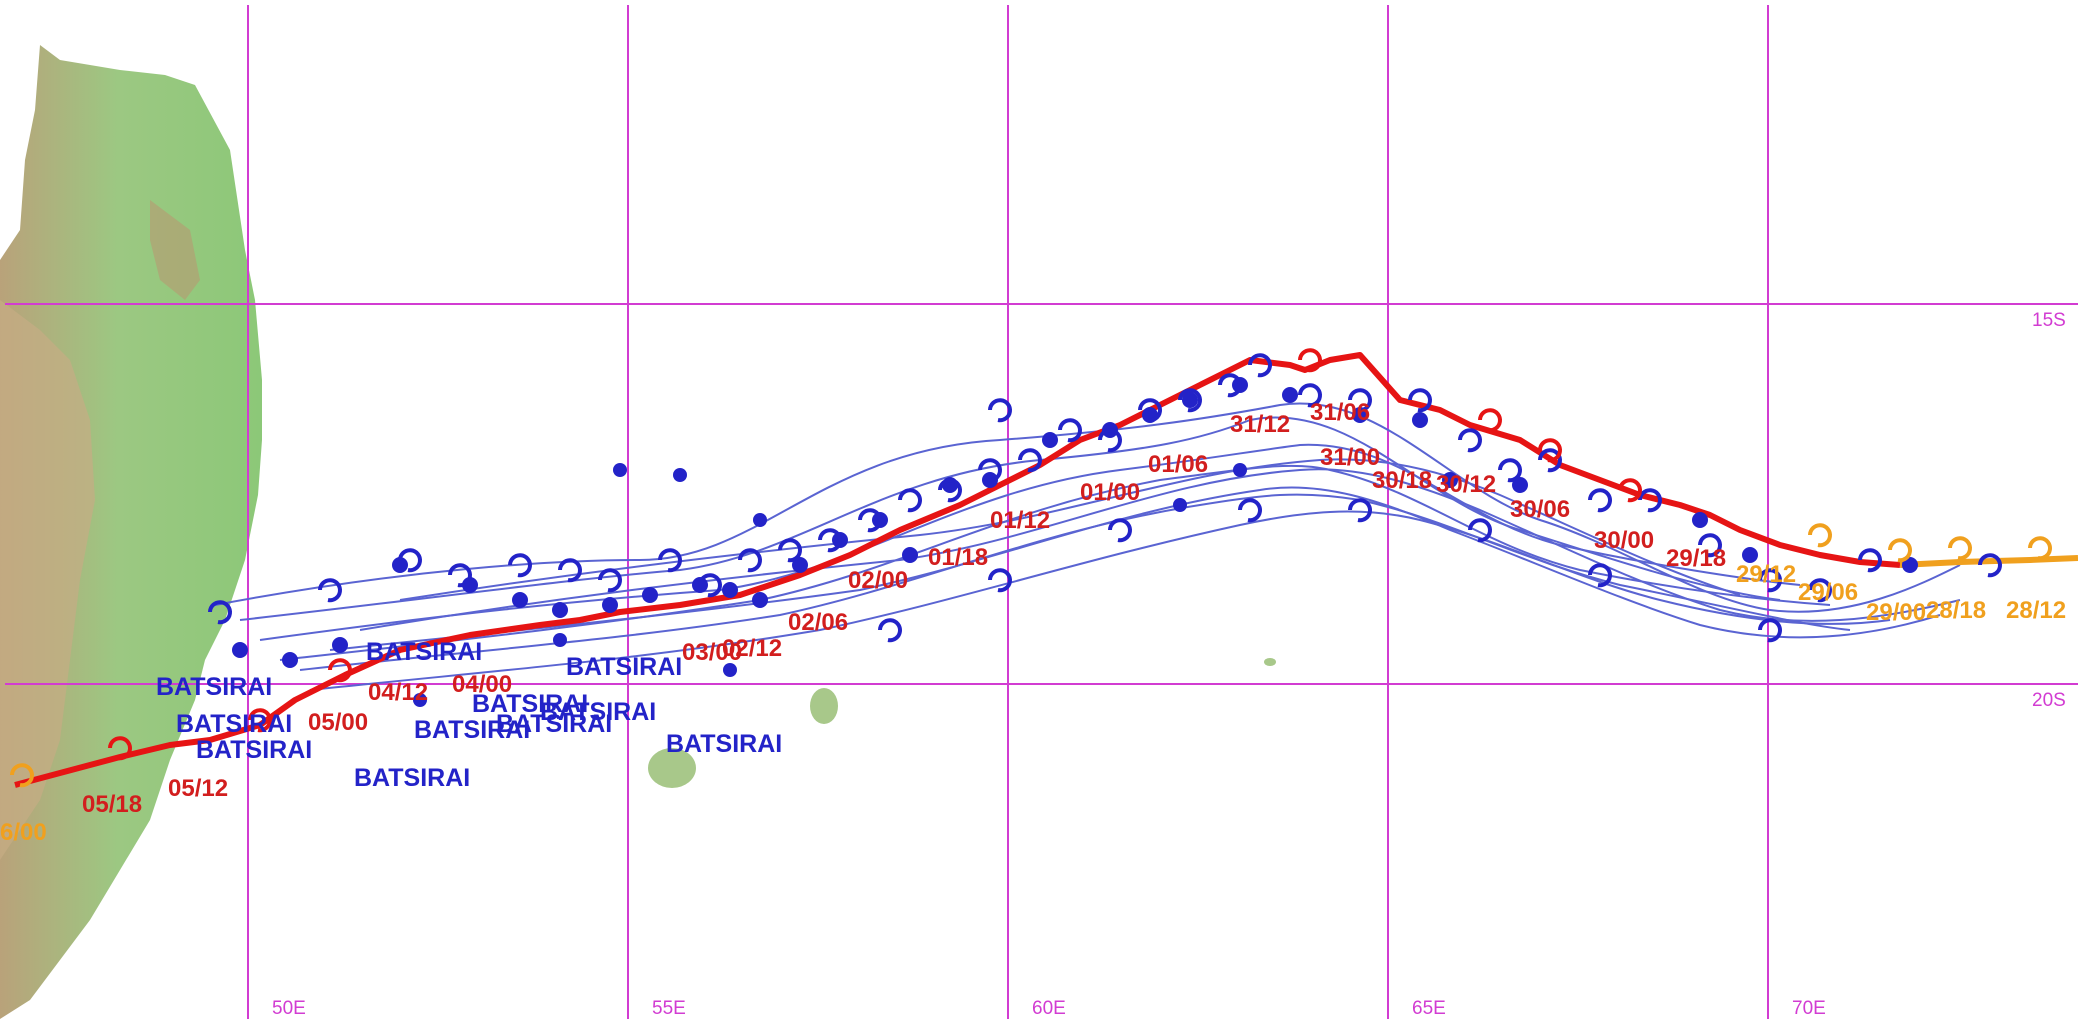 This screenshot has width=2078, height=1019. What do you see at coordinates (338, 722) in the screenshot?
I see `obs-label: 05/00` at bounding box center [338, 722].